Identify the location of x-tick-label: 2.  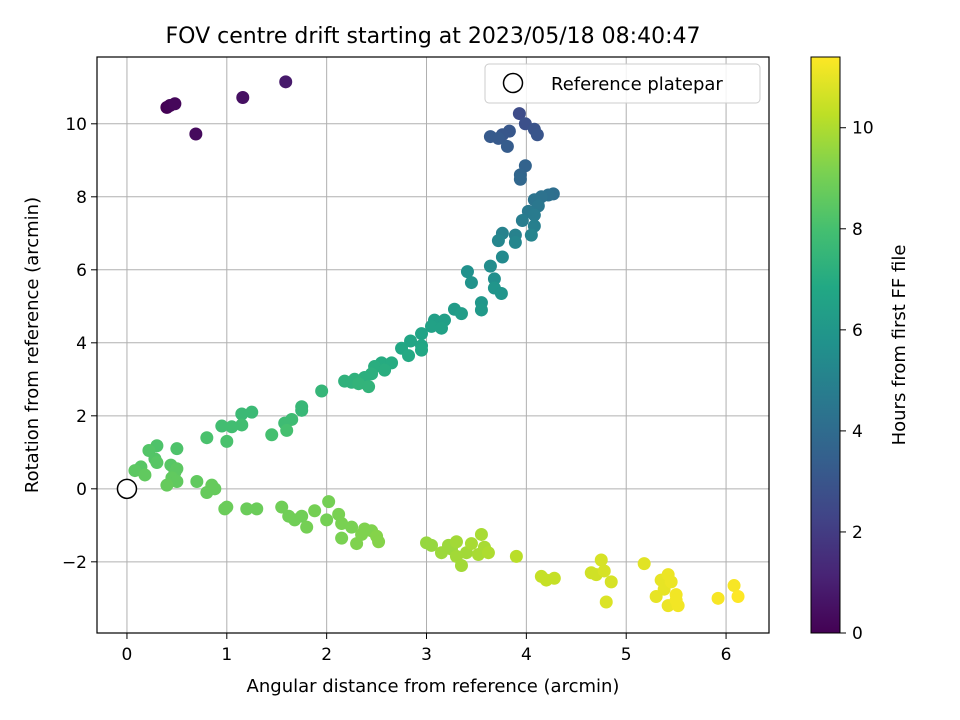
(326, 655).